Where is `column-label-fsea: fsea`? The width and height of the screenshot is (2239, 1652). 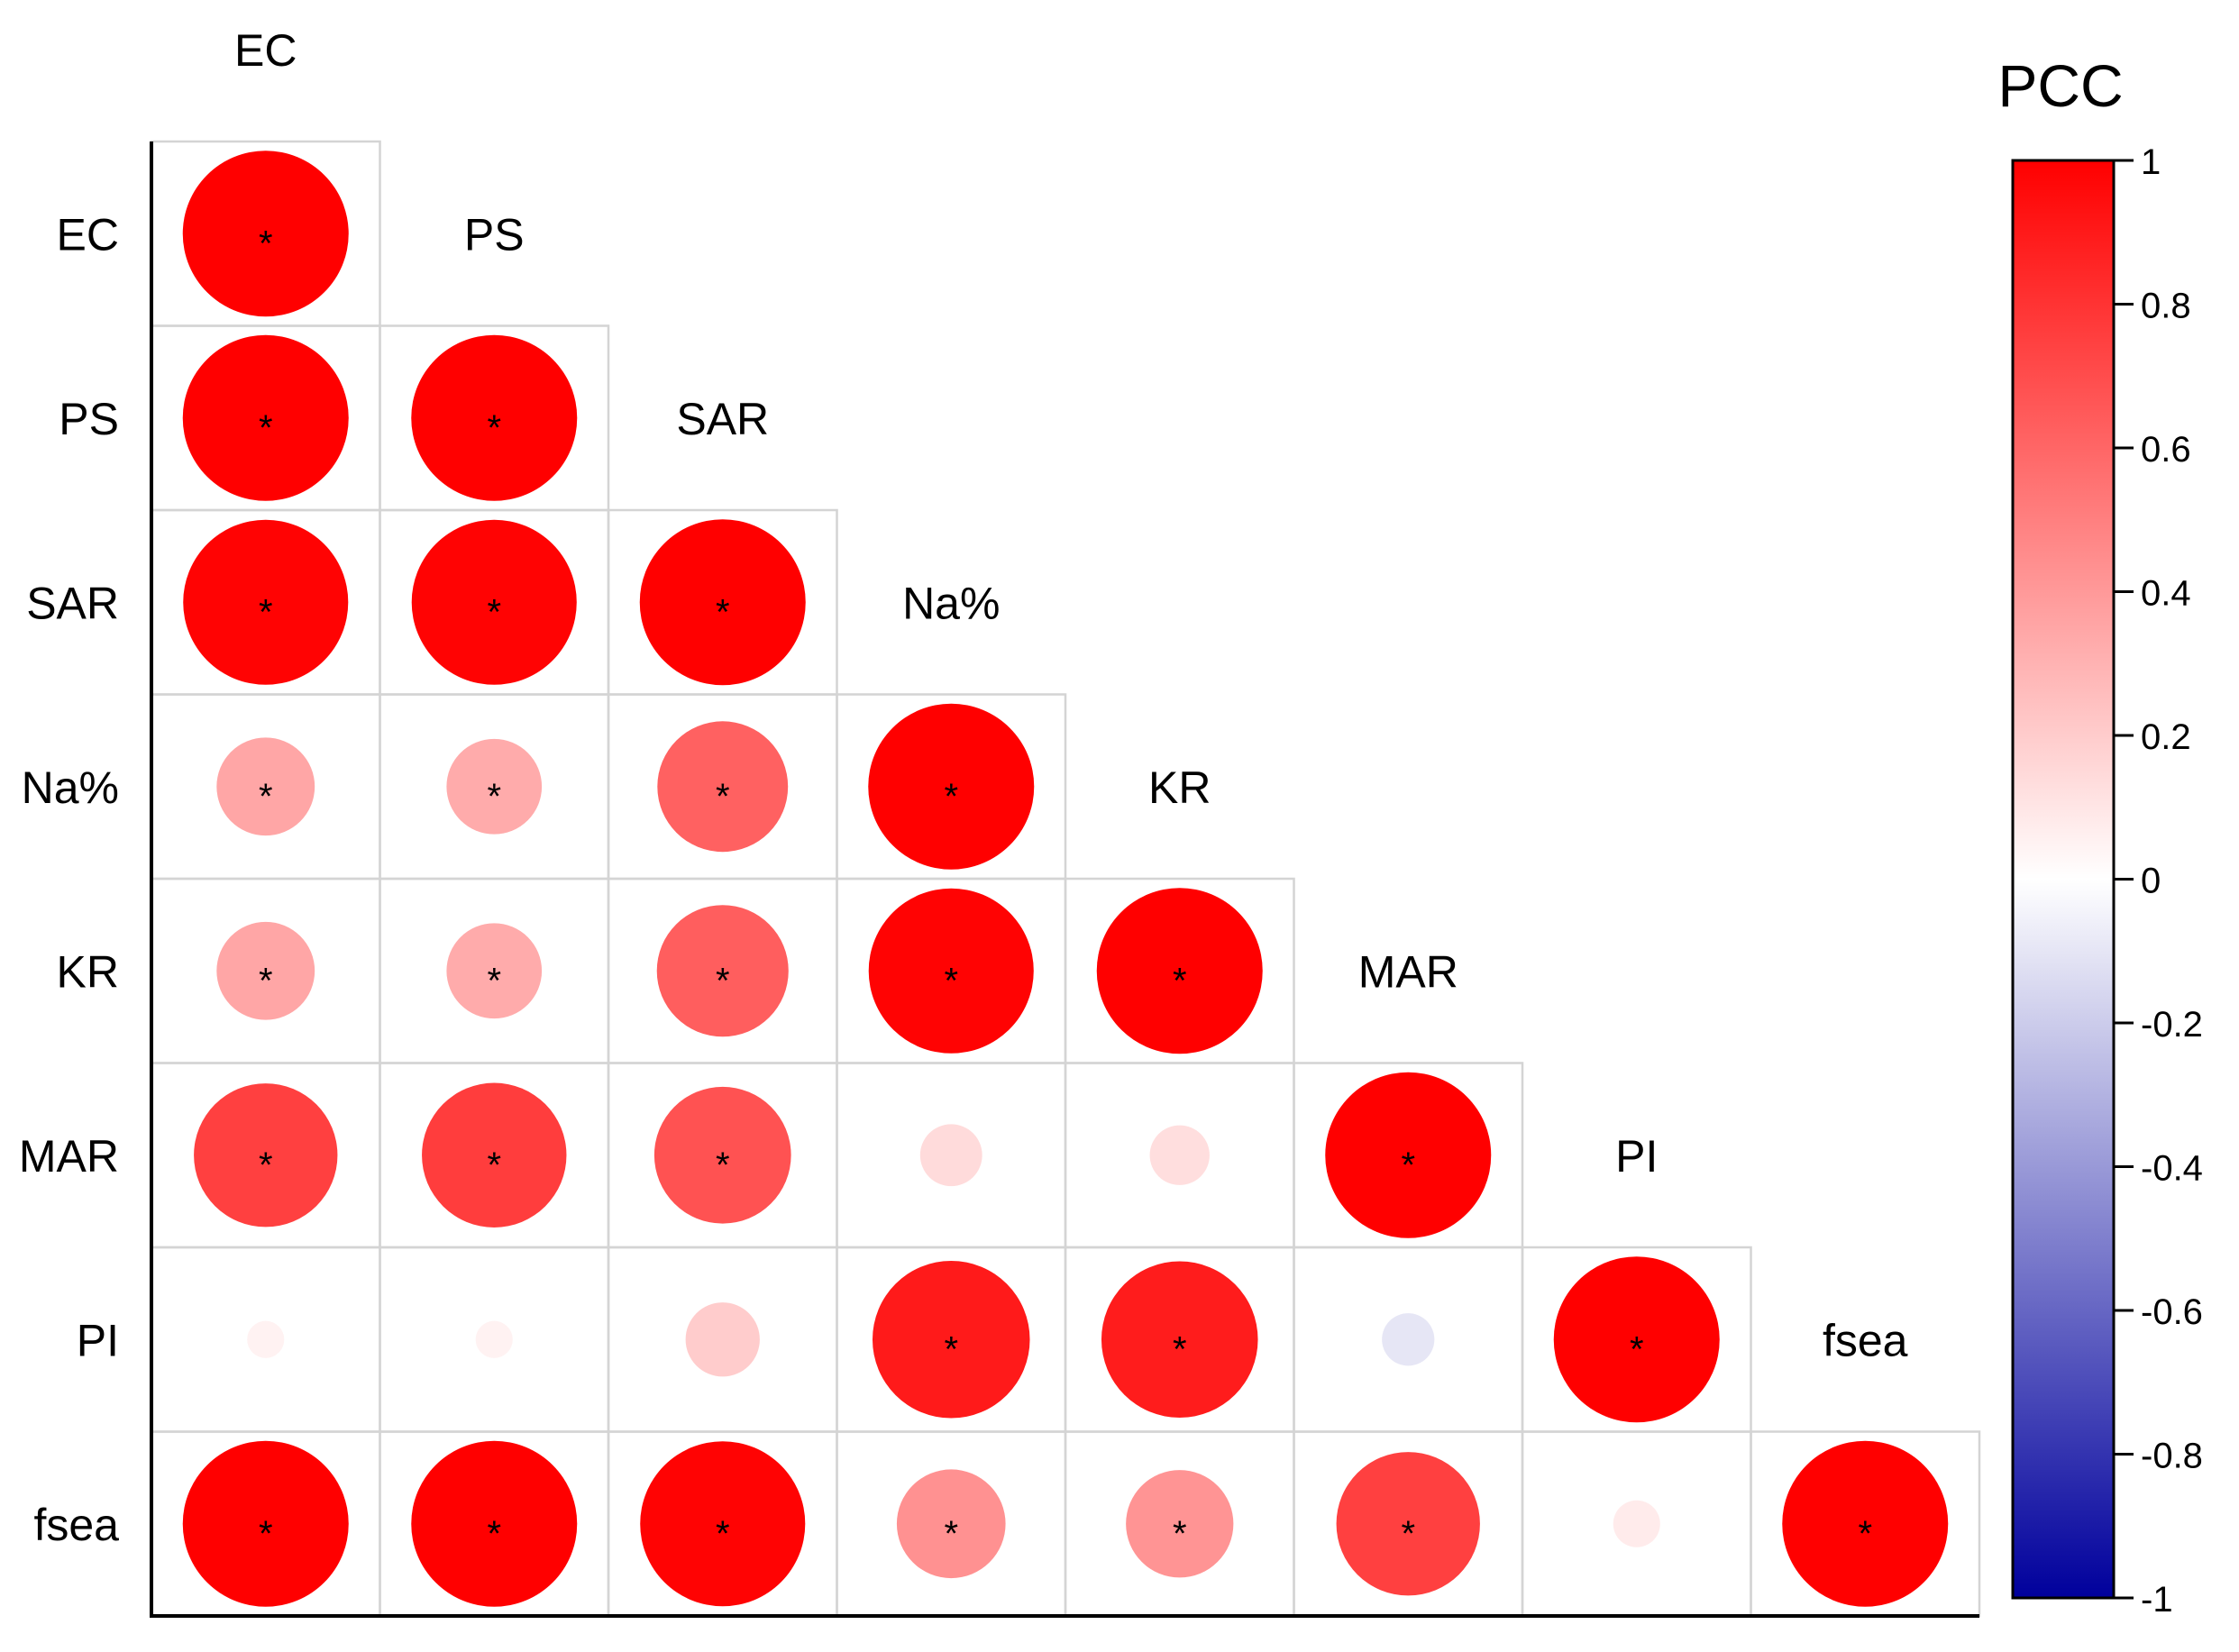 column-label-fsea: fsea is located at coordinates (1865, 1340).